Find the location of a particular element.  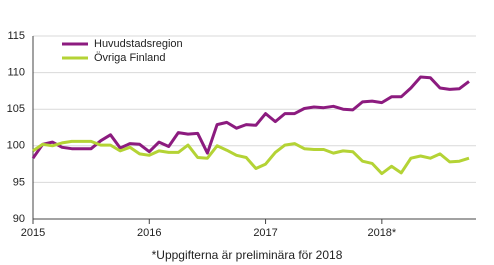

y-tick-label: 105 is located at coordinates (16, 109).